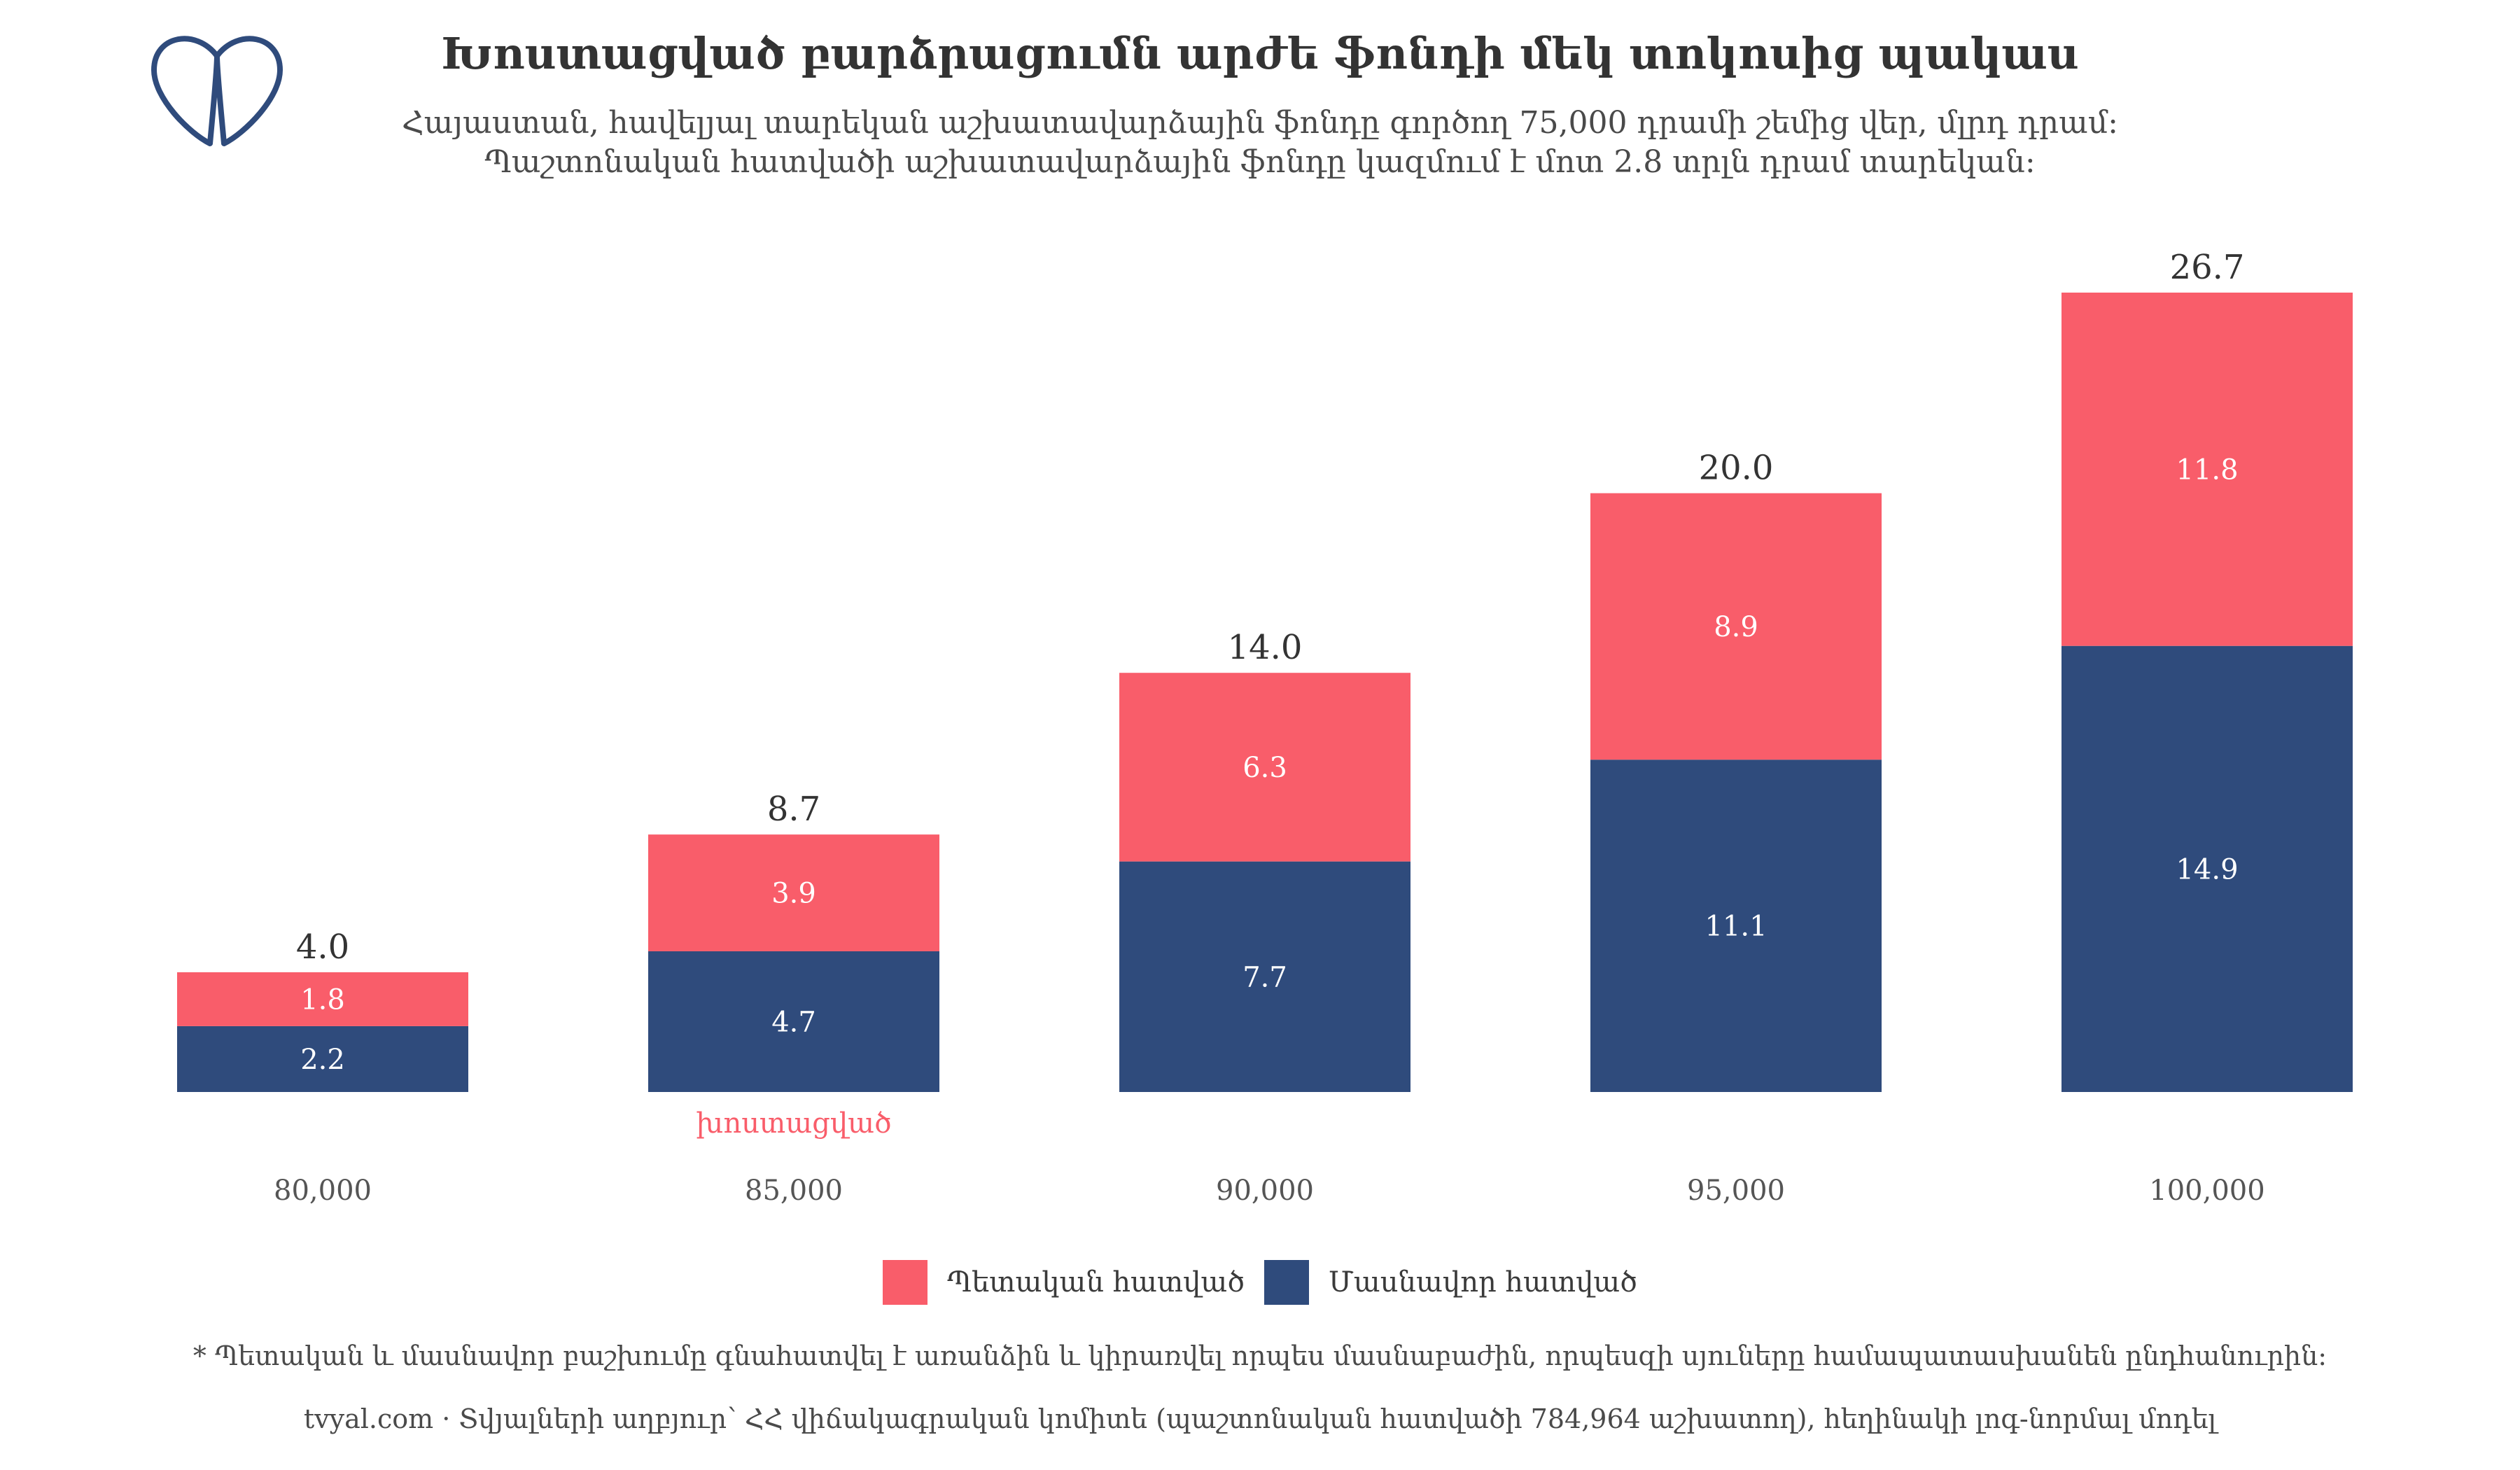  What do you see at coordinates (793, 1123) in the screenshot?
I see `annotation-label-1: խոստացված` at bounding box center [793, 1123].